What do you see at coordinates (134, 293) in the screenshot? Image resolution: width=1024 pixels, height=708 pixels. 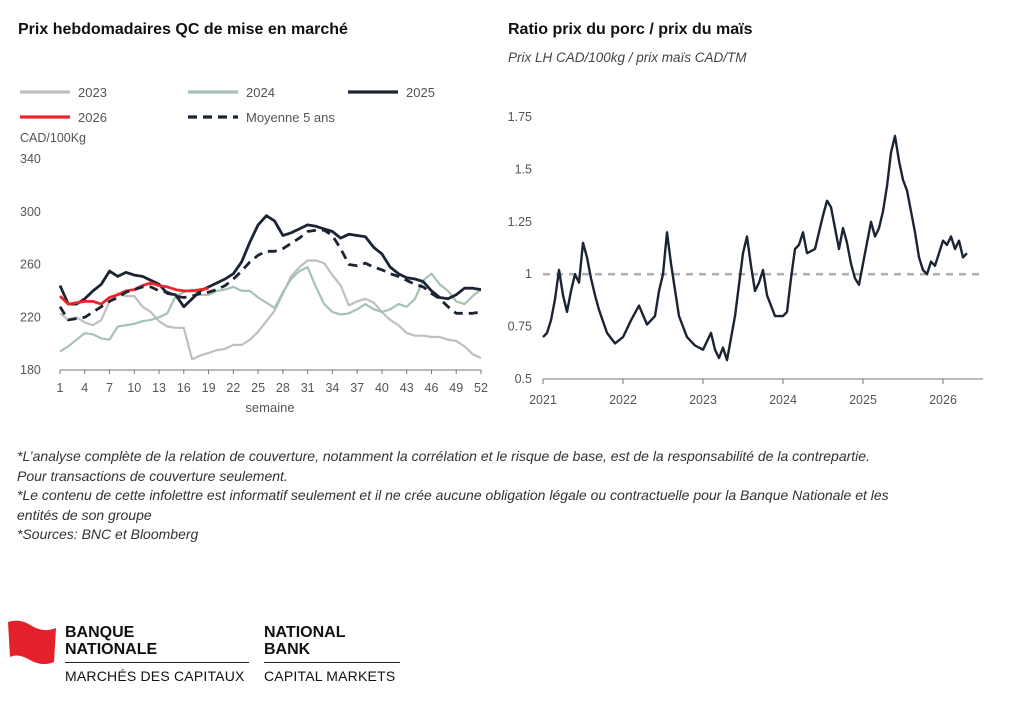 I see `series-line-2026` at bounding box center [134, 293].